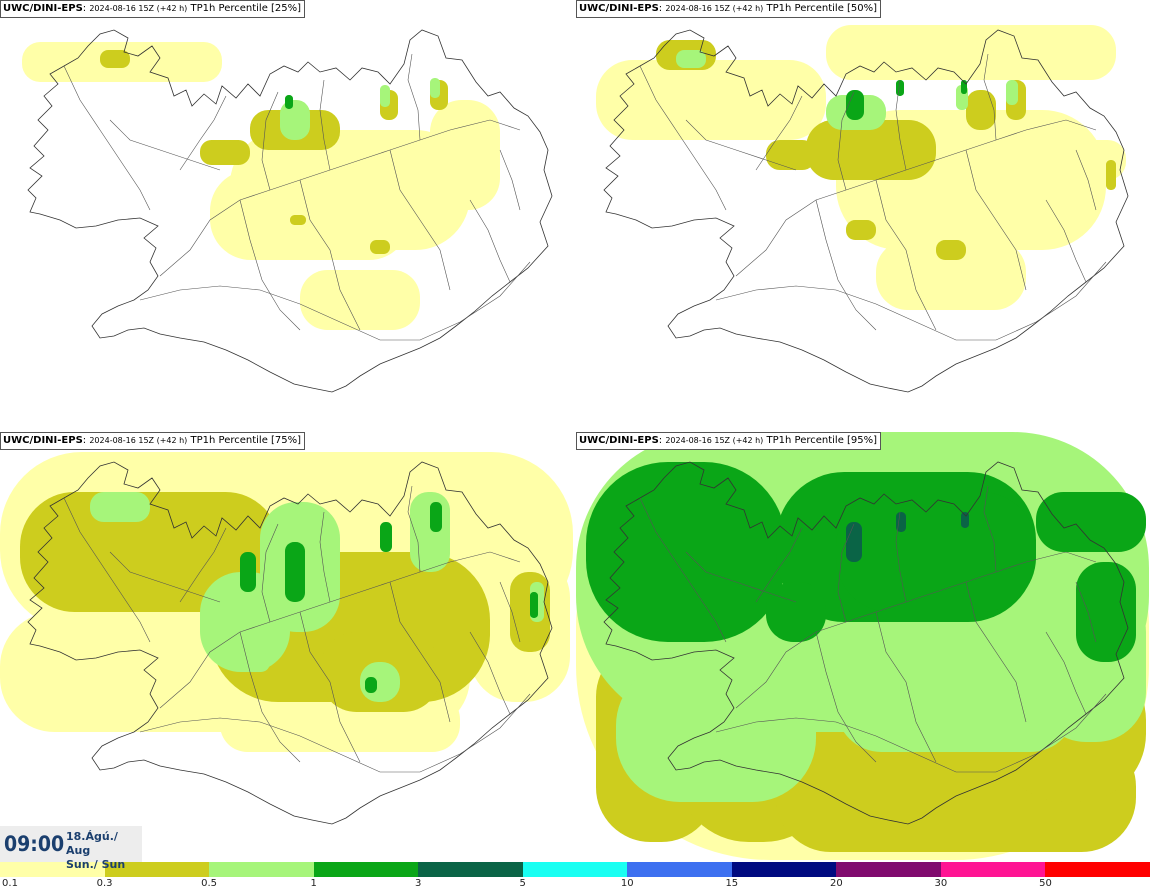 The width and height of the screenshot is (1150, 891). I want to click on legend-label: 3, so click(418, 883).